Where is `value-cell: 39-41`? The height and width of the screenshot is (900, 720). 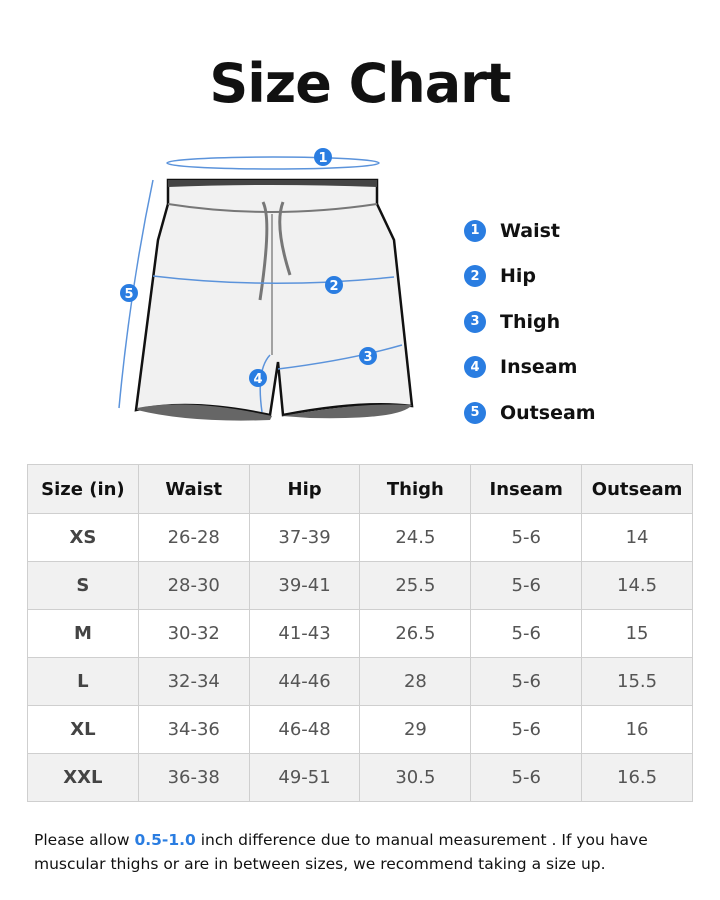 value-cell: 39-41 is located at coordinates (304, 585).